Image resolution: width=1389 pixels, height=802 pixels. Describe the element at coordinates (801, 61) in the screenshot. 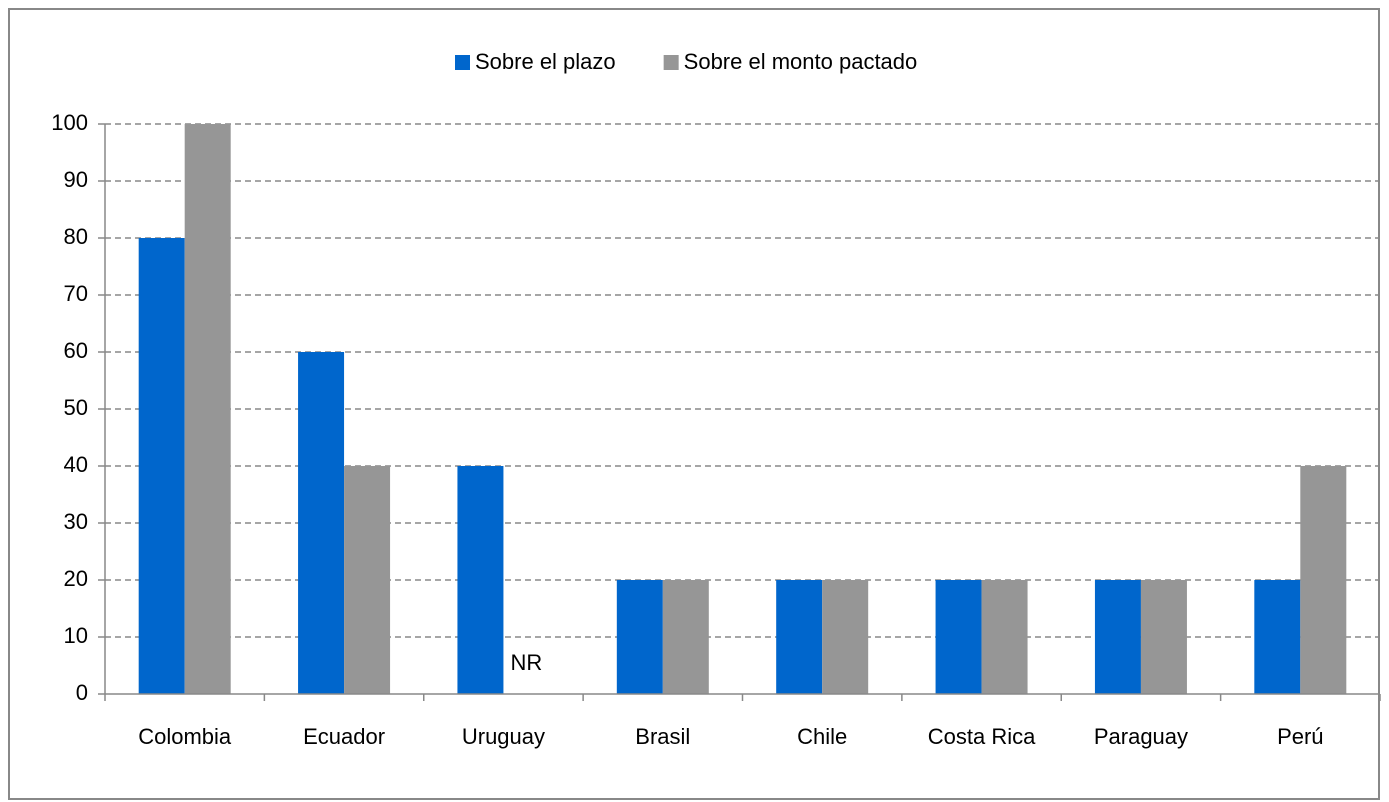

I see `legend-label: Sobre el monto pactado` at that location.